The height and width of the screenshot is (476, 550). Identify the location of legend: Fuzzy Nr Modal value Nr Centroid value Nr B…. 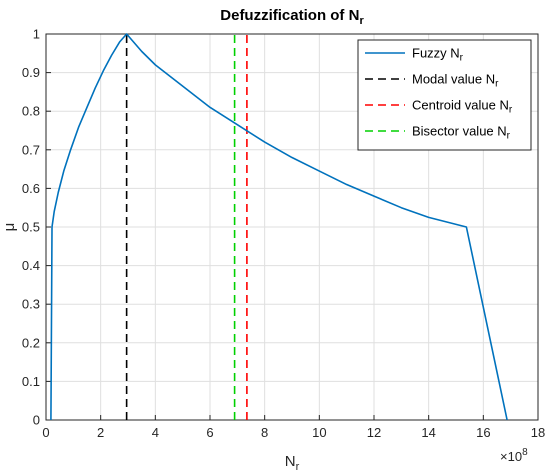
(444, 95).